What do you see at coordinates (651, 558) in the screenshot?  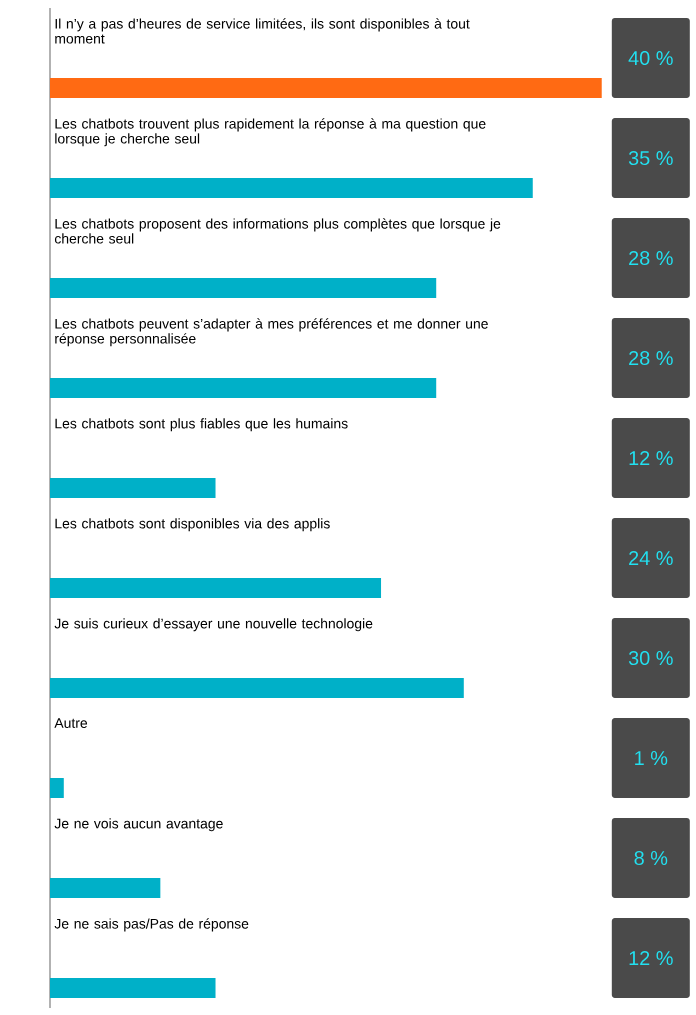 I see `data-label: 24 %` at bounding box center [651, 558].